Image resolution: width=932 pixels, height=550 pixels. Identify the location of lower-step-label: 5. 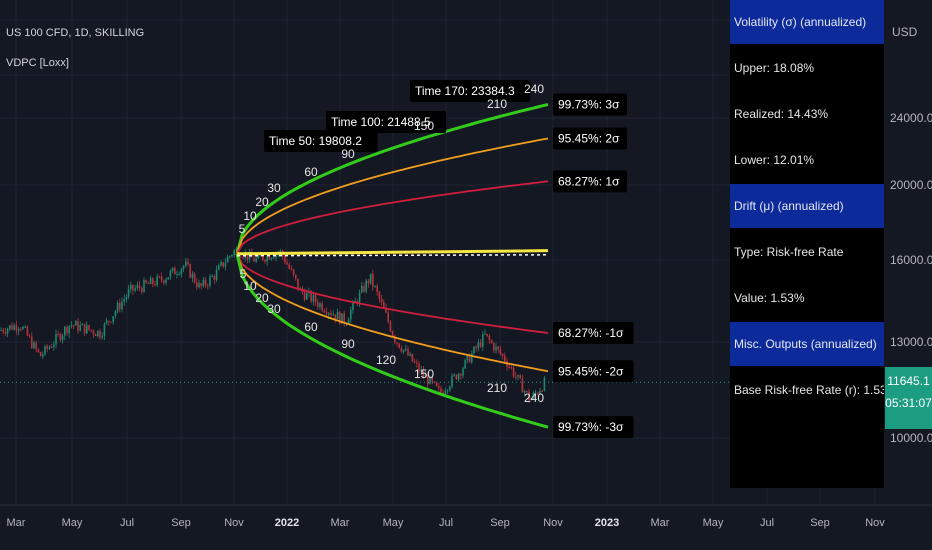
(243, 274).